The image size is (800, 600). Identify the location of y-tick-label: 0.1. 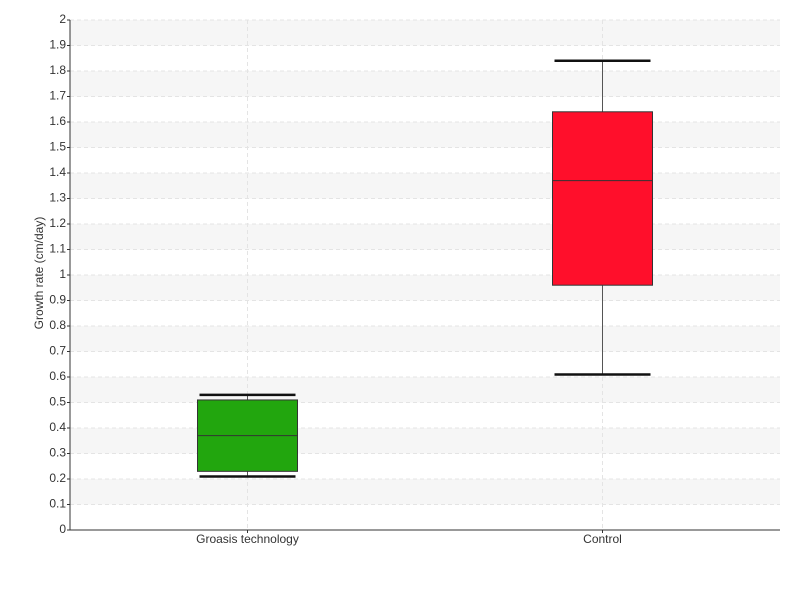
(57, 504).